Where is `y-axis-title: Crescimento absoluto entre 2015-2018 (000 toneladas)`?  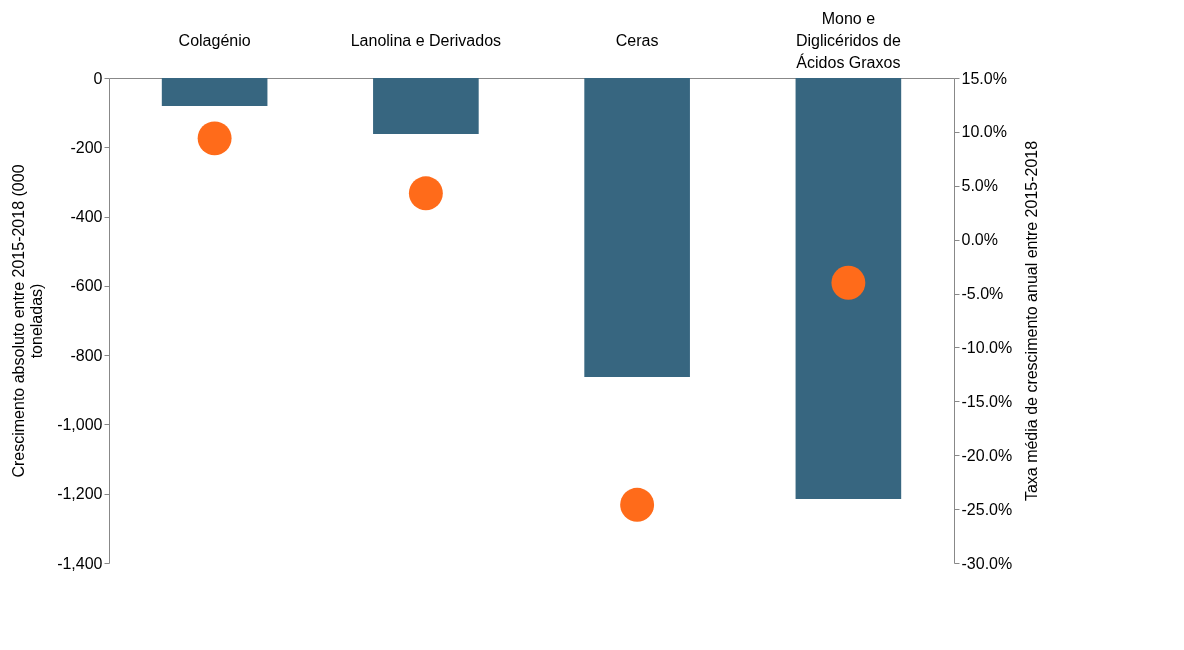 y-axis-title: Crescimento absoluto entre 2015-2018 (000 toneladas) is located at coordinates (28, 321).